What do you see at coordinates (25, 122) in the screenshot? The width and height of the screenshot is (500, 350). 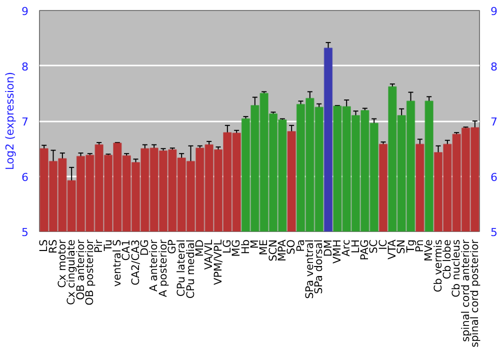 I see `y-tick-label: 7` at bounding box center [25, 122].